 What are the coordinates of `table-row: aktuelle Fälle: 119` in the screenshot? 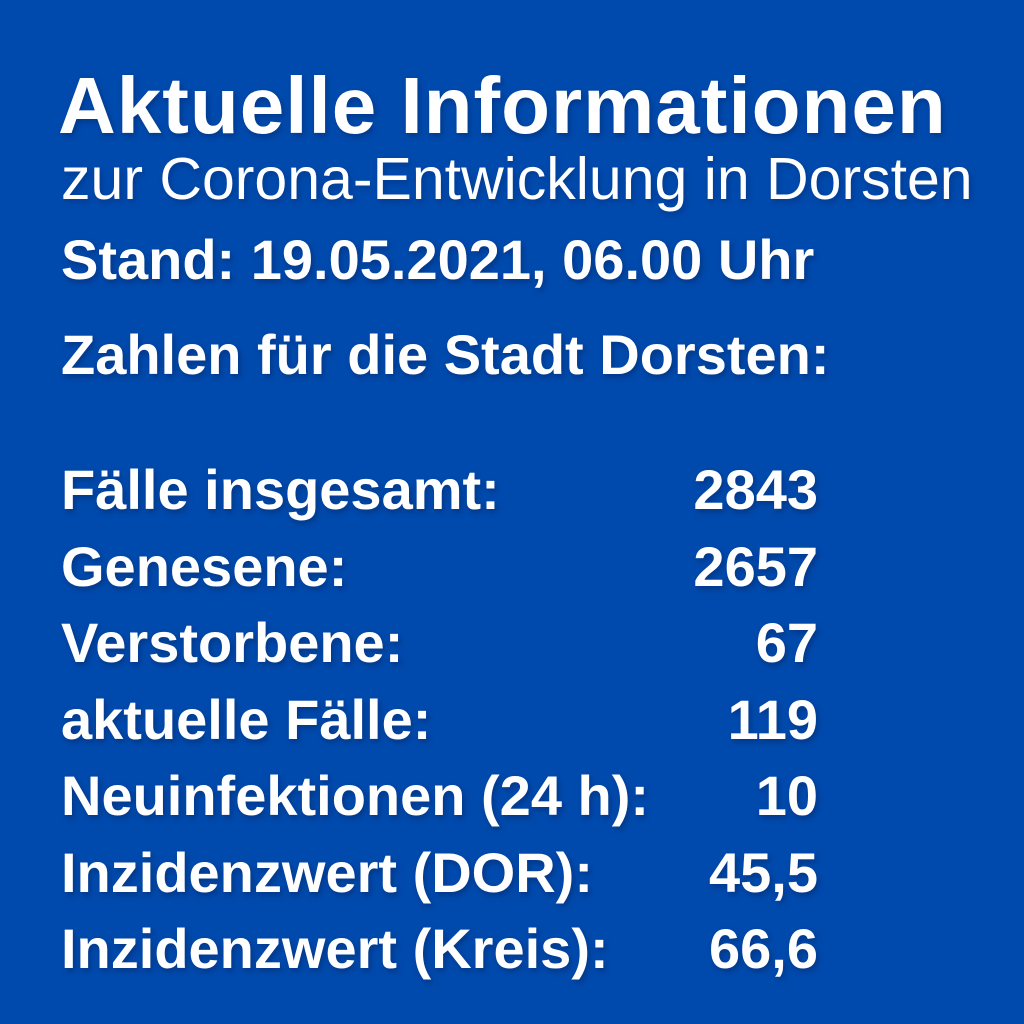 It's located at (439, 720).